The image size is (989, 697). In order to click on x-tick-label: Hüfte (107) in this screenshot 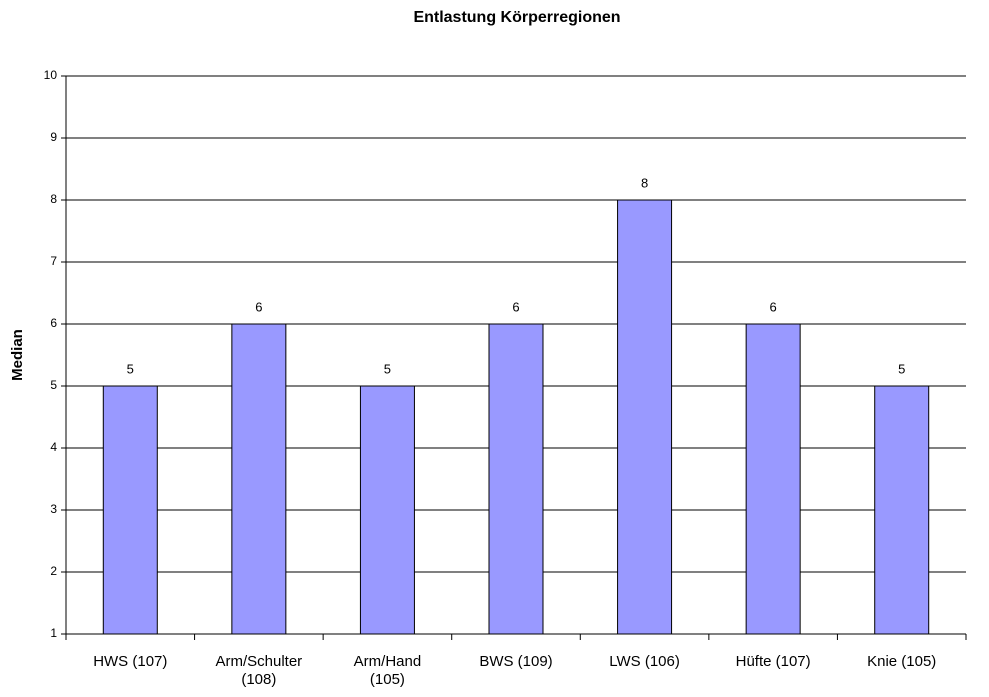, I will do `click(773, 661)`.